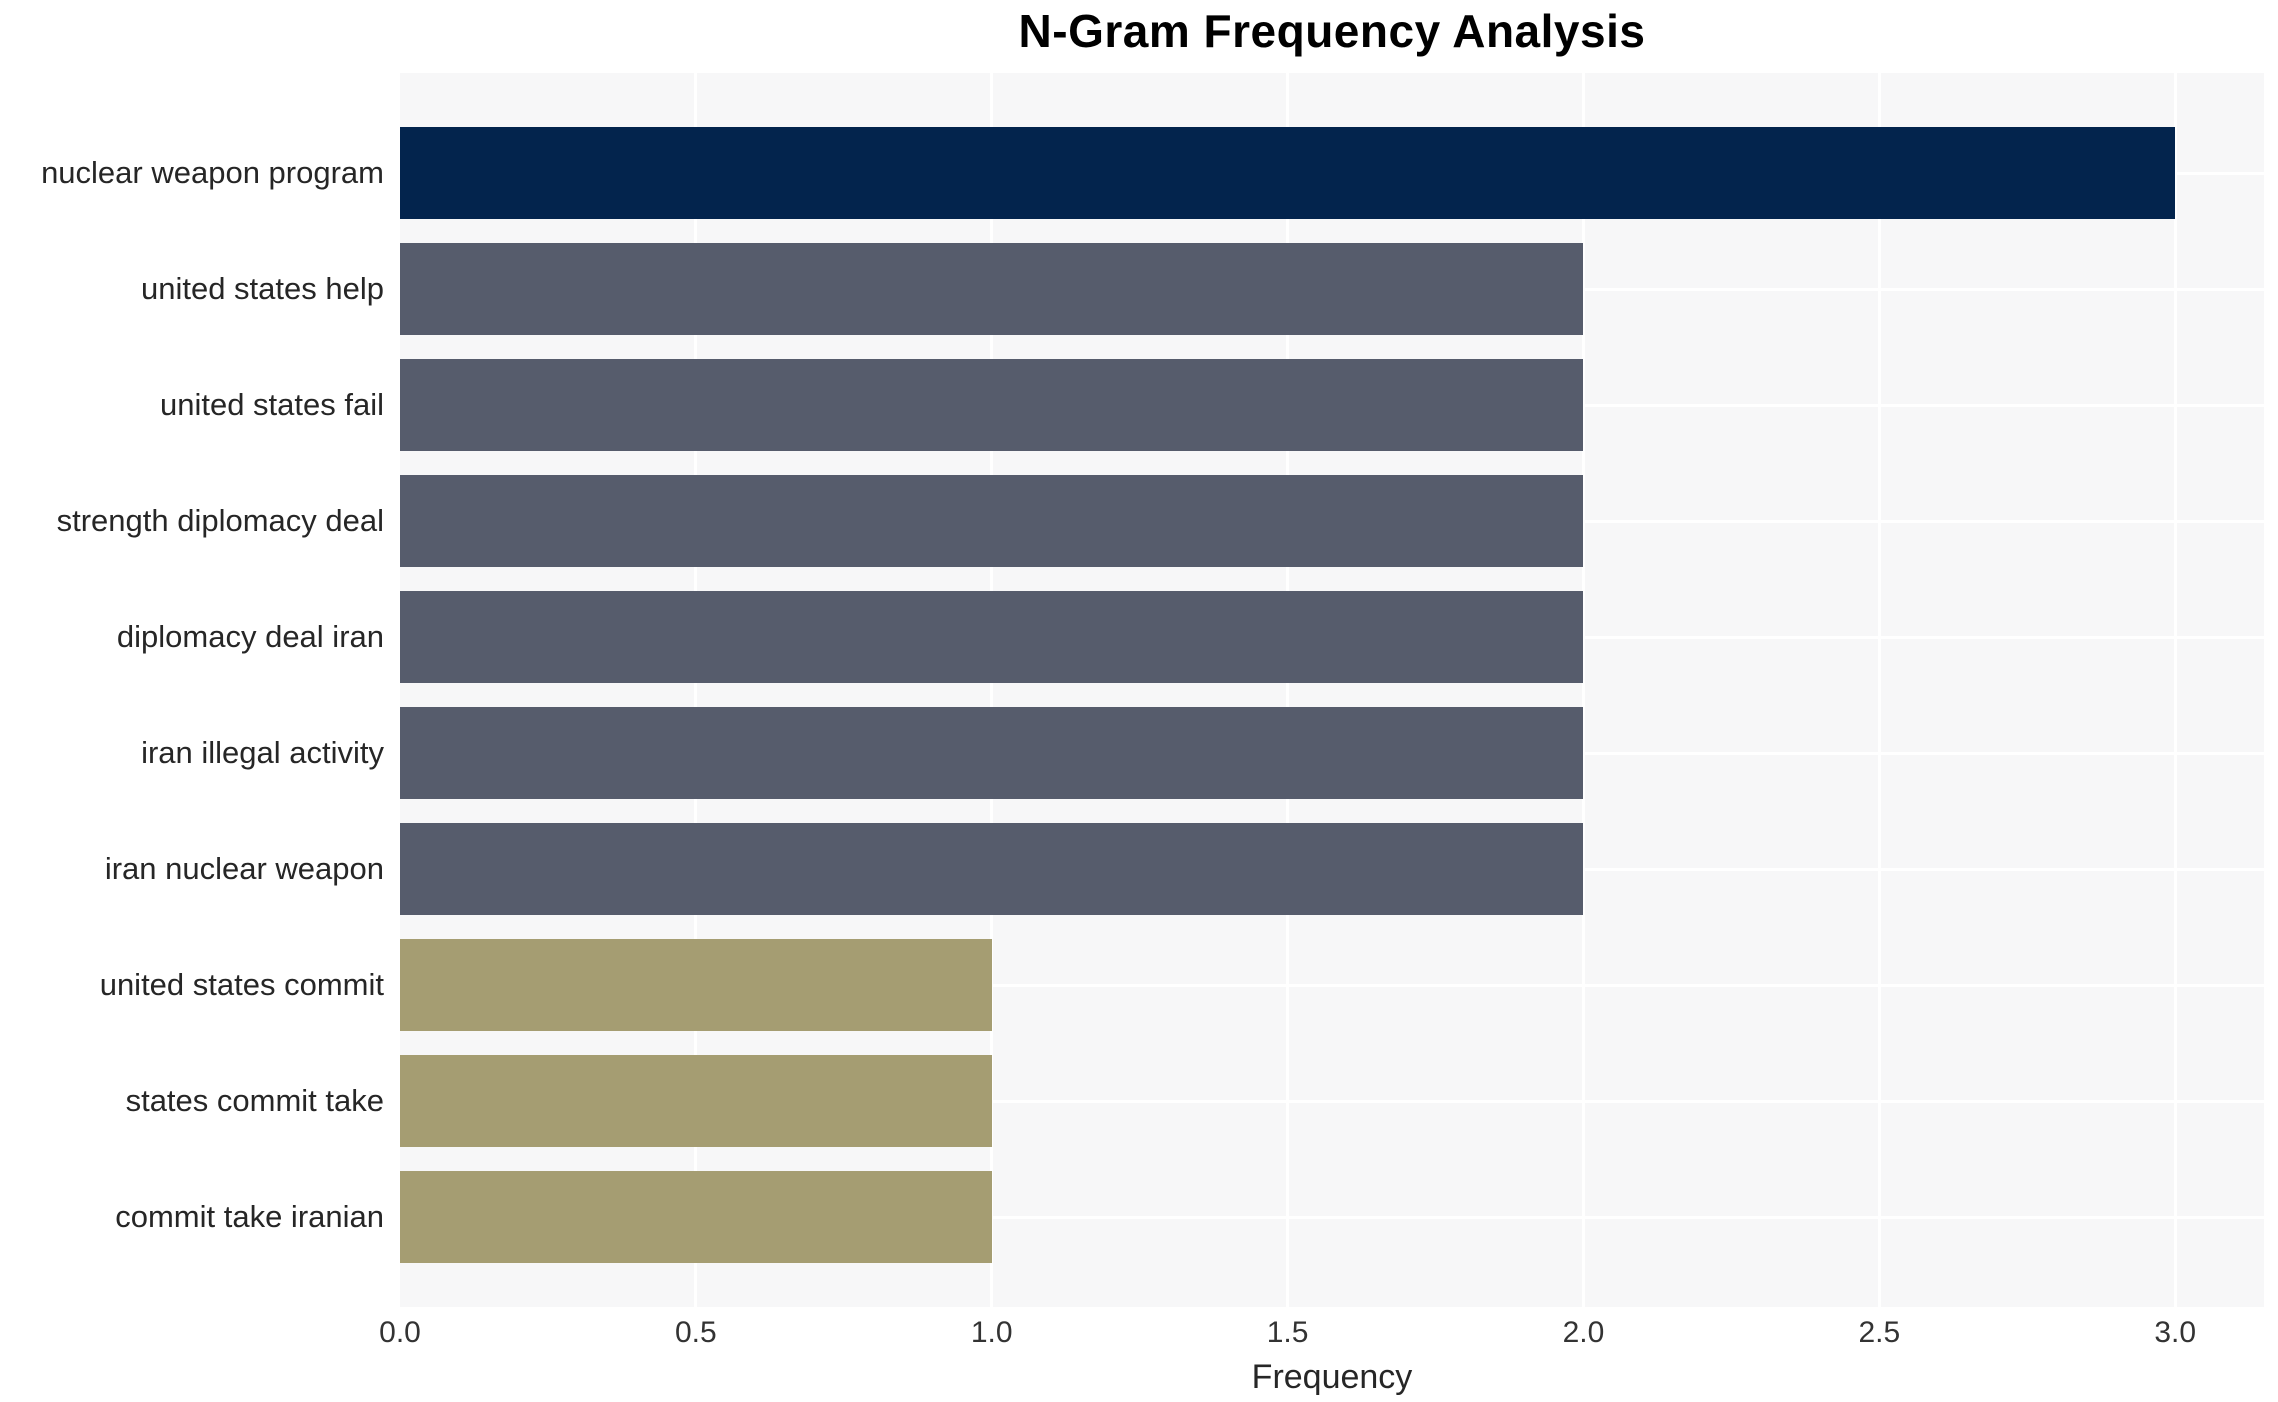  I want to click on category-label: commit take iranian, so click(249, 1216).